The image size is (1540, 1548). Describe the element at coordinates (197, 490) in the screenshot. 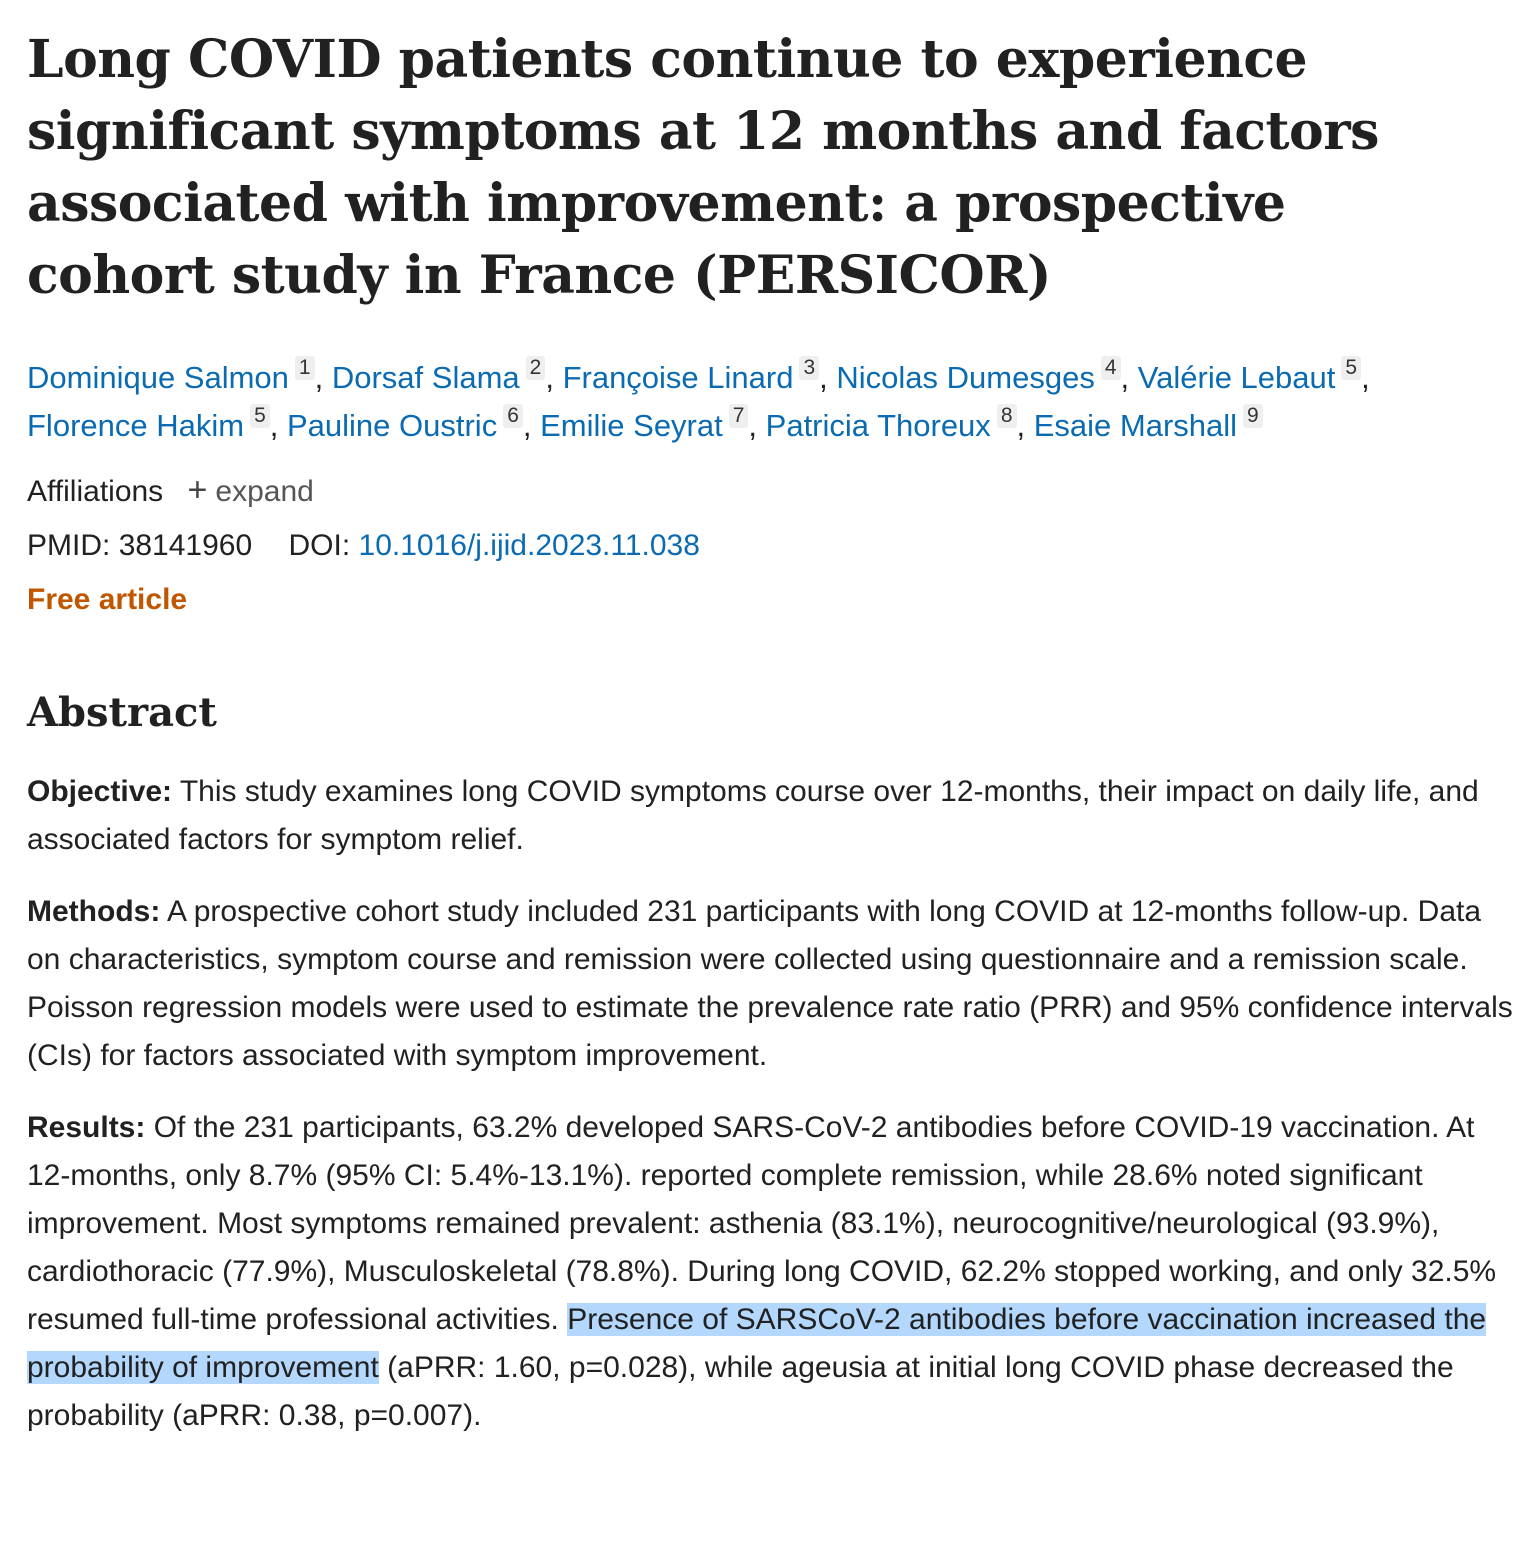

I see `plus-icon: +` at that location.